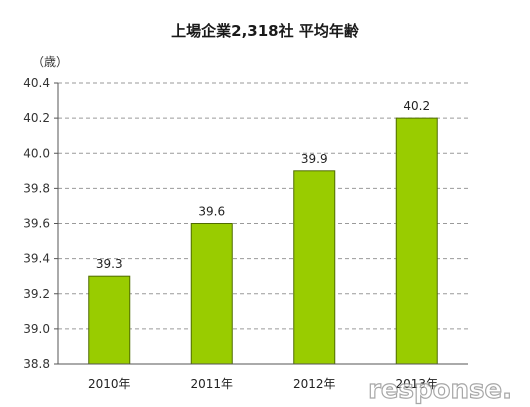 The height and width of the screenshot is (407, 530). I want to click on y-axis-unit-label: （歳）, so click(50, 62).